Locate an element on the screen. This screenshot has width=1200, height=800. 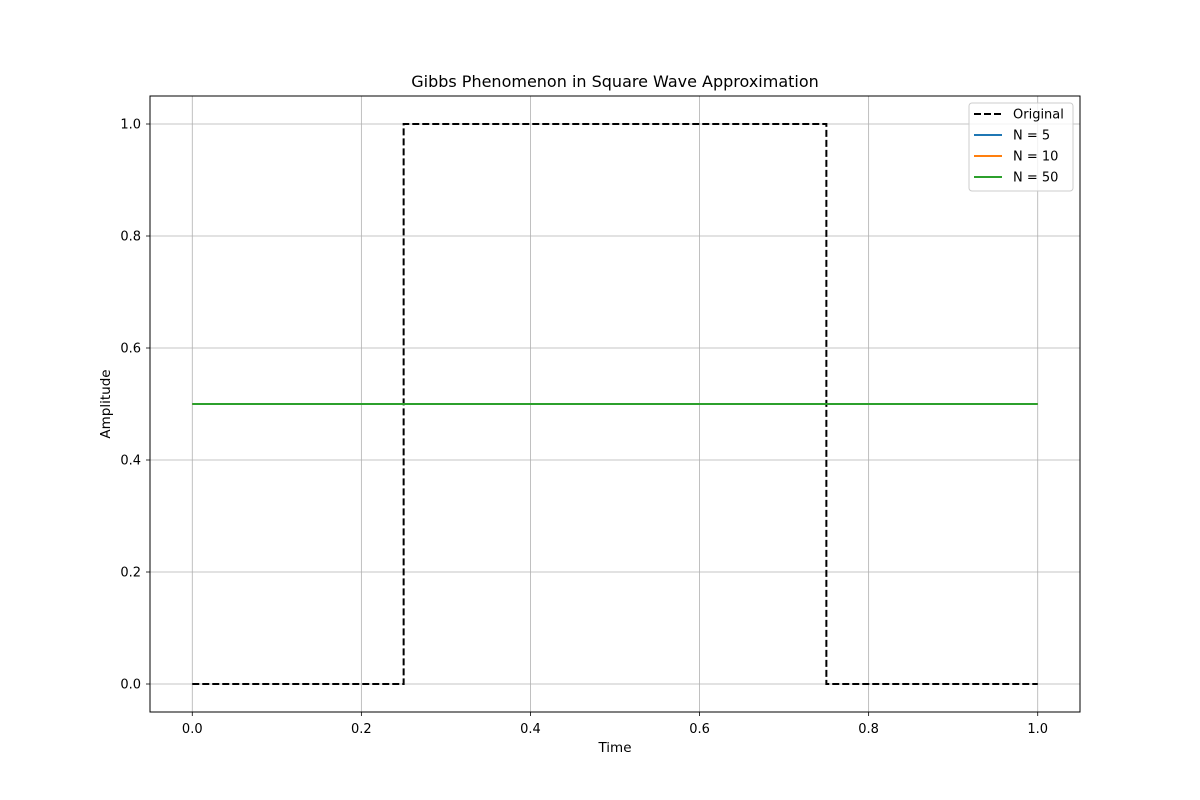
legend-label: Original is located at coordinates (1038, 115).